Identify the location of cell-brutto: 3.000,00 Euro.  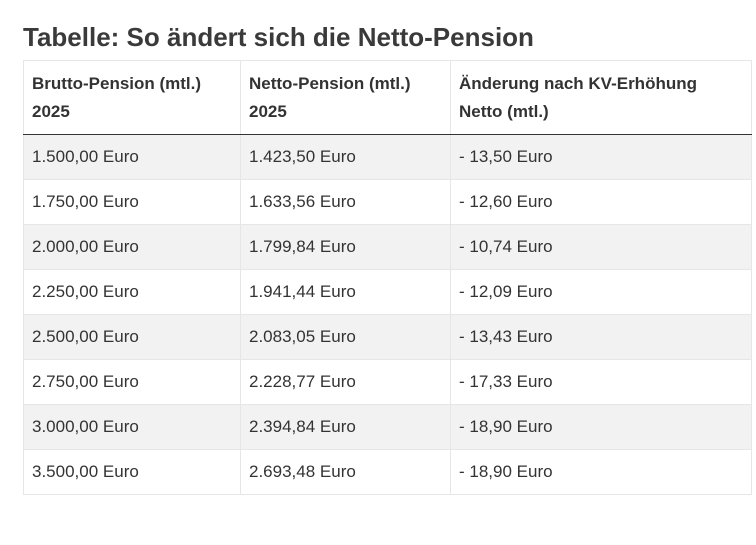
(132, 427).